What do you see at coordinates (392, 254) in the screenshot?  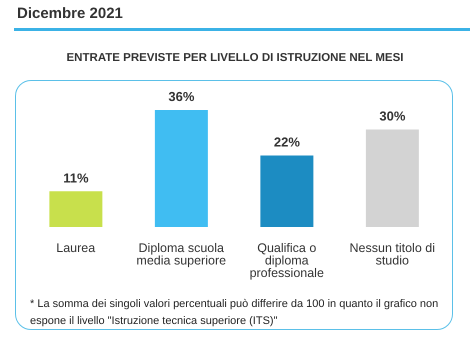 I see `x-tick-label: Nessun titolo di studio` at bounding box center [392, 254].